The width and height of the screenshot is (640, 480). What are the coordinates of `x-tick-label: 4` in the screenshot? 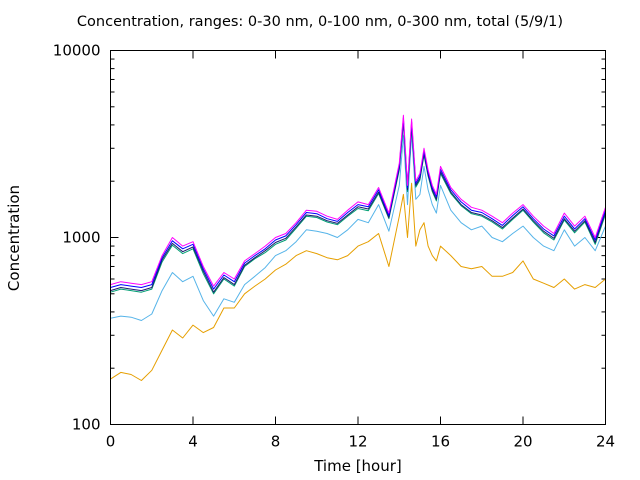 It's located at (193, 442).